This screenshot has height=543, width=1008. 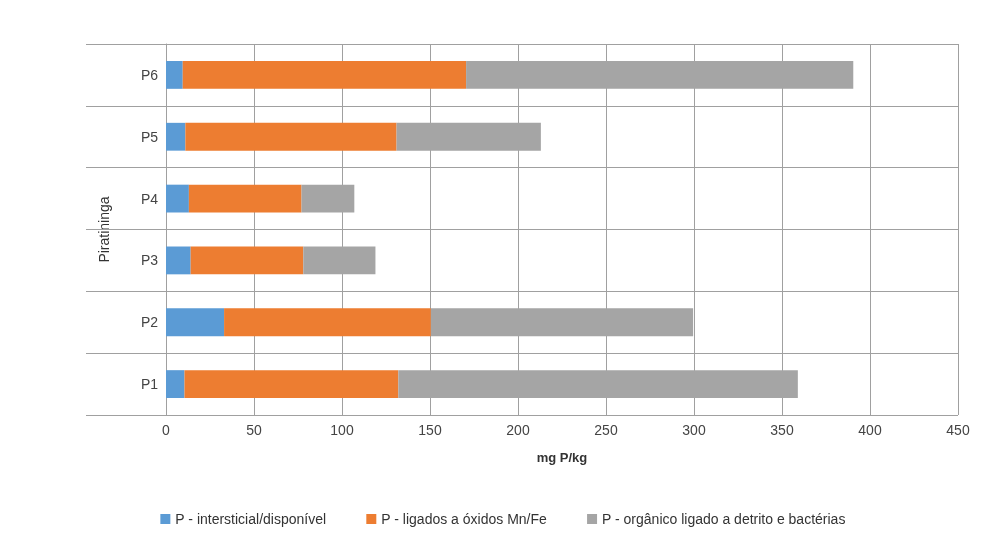 What do you see at coordinates (606, 430) in the screenshot?
I see `x-tick-label: 250` at bounding box center [606, 430].